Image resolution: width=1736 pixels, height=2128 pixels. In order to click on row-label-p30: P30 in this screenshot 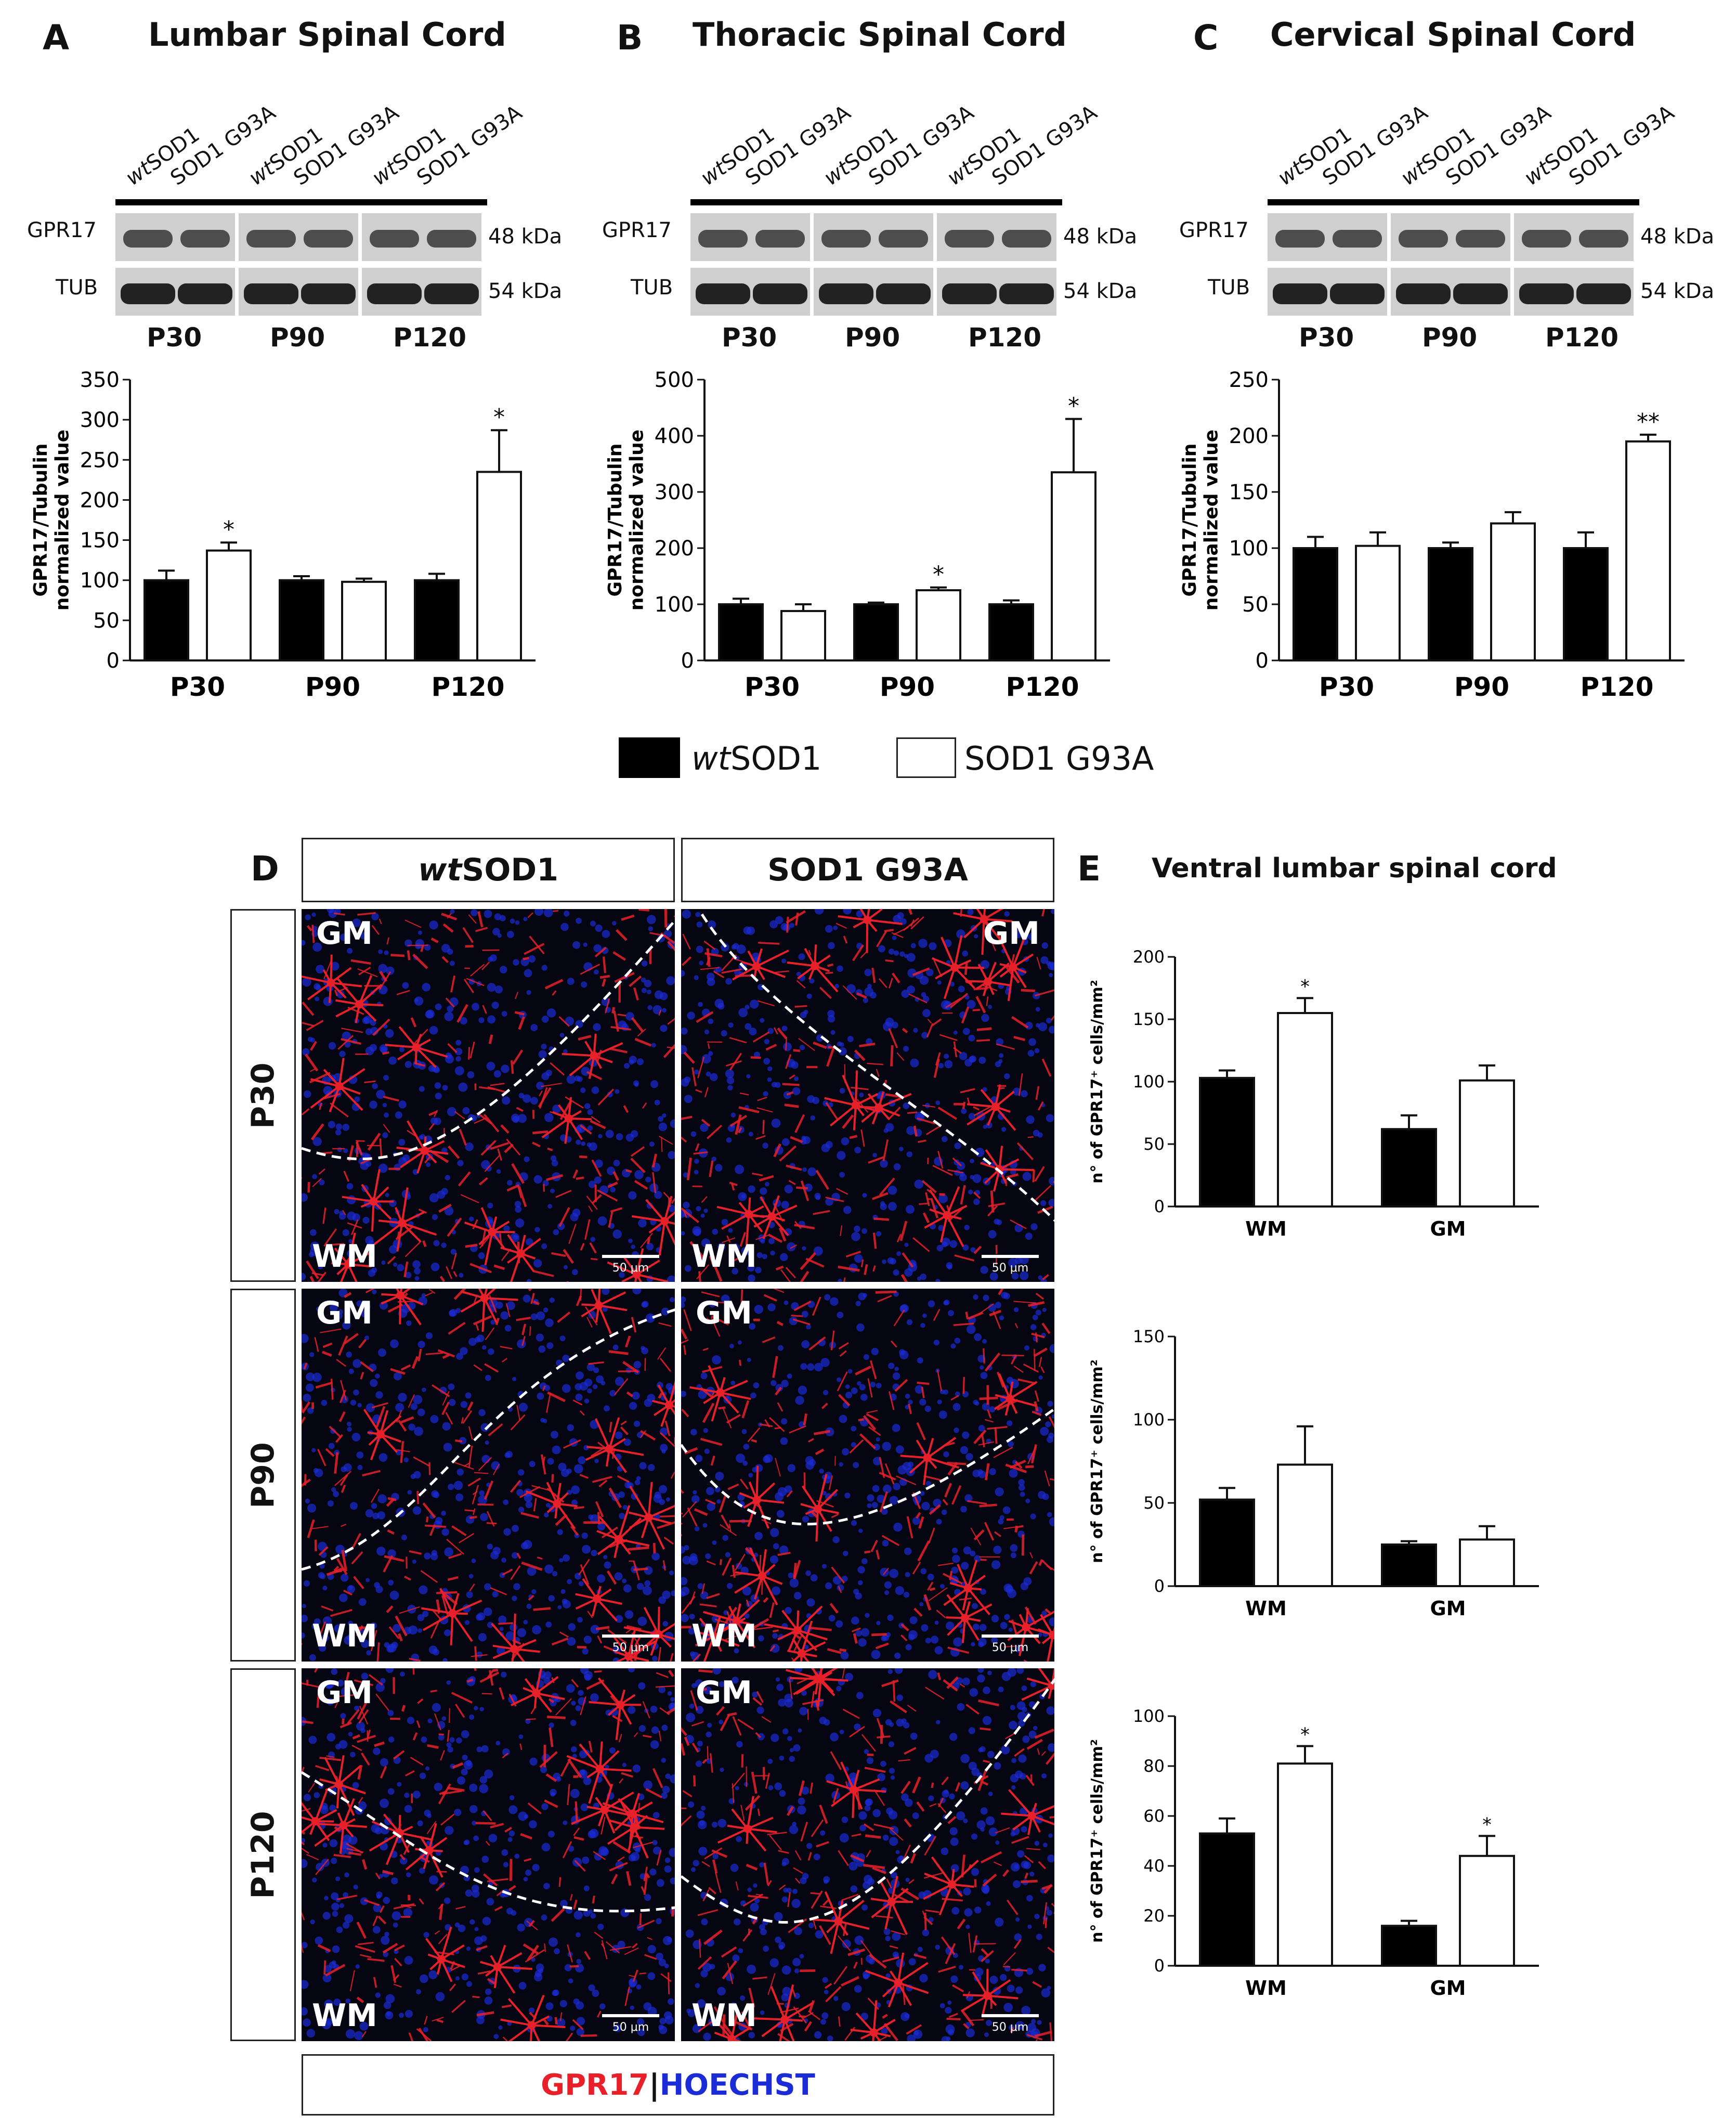, I will do `click(263, 1095)`.